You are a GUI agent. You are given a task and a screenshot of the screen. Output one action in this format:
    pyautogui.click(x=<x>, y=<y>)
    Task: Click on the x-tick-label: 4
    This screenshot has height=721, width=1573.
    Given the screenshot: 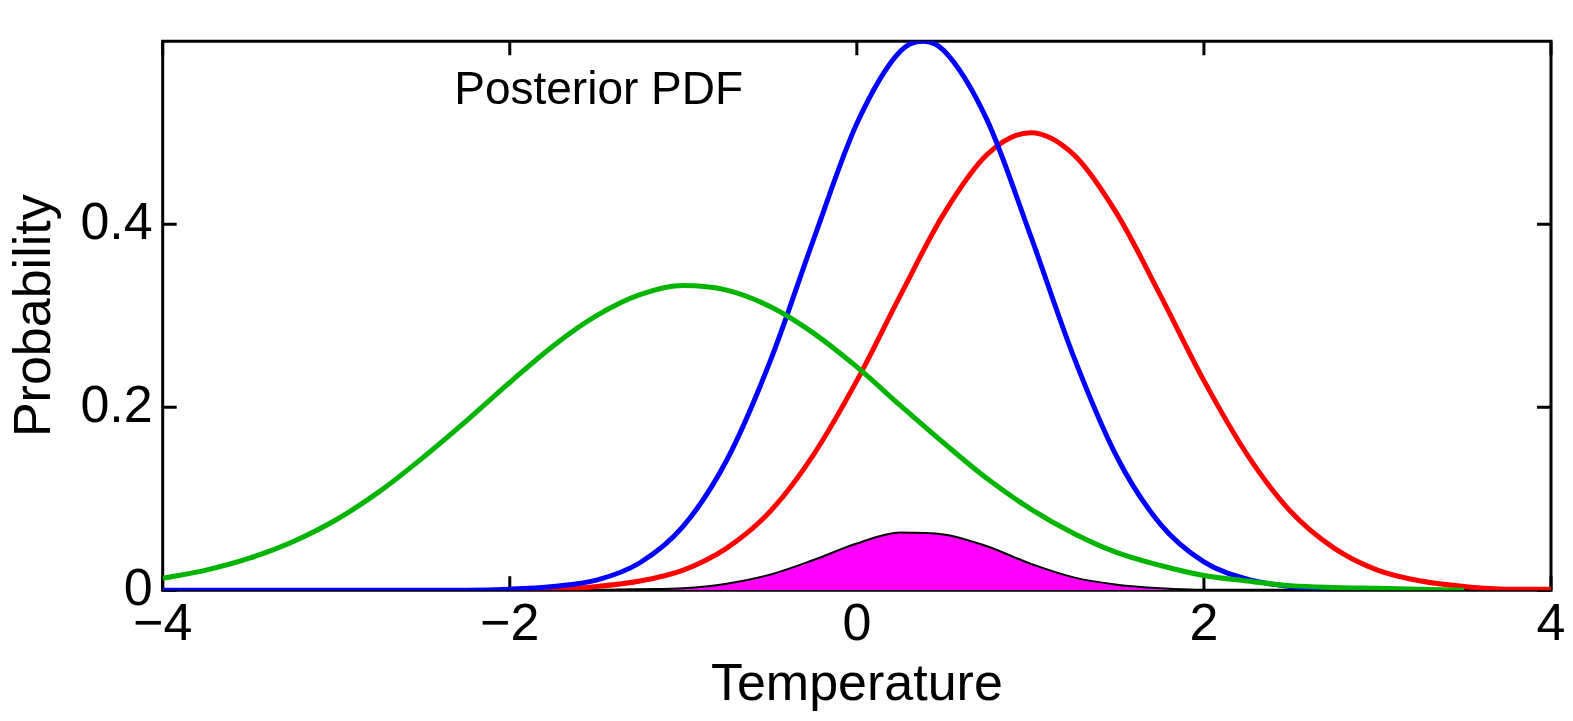 What is the action you would take?
    pyautogui.click(x=1551, y=621)
    